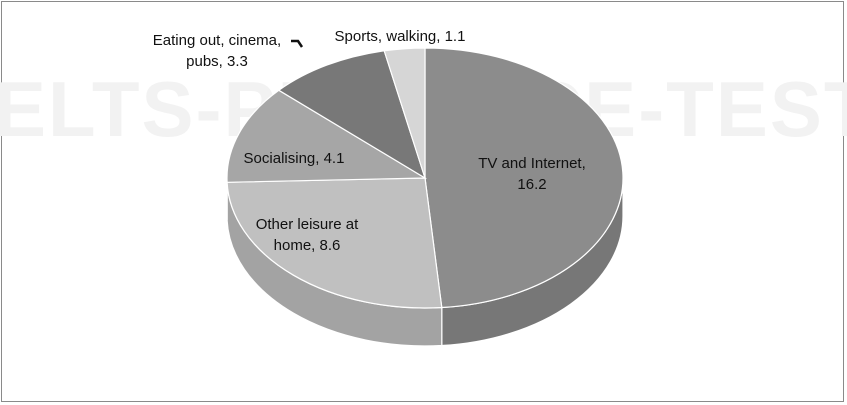 The height and width of the screenshot is (405, 847). I want to click on pie-label-socialising: Socialising, 4.1, so click(294, 158).